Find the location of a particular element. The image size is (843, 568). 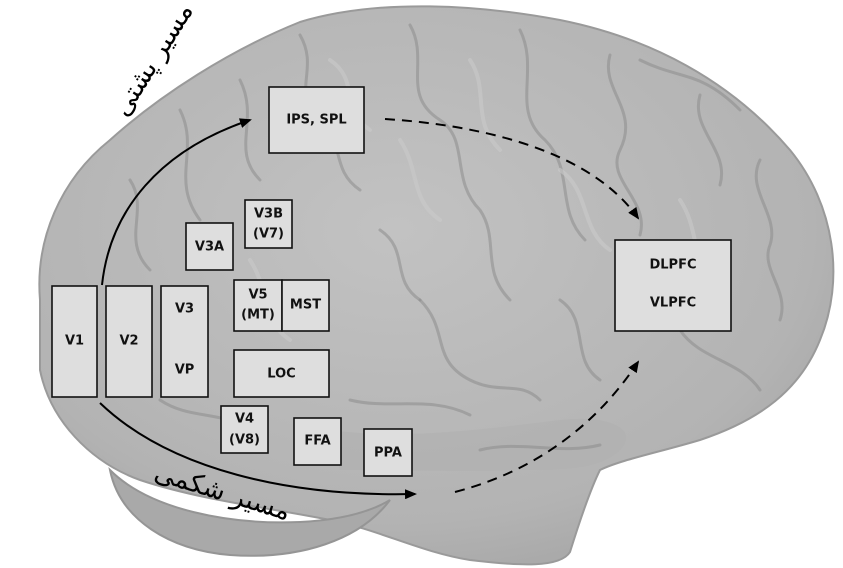

region-v1: V1 is located at coordinates (74, 341).